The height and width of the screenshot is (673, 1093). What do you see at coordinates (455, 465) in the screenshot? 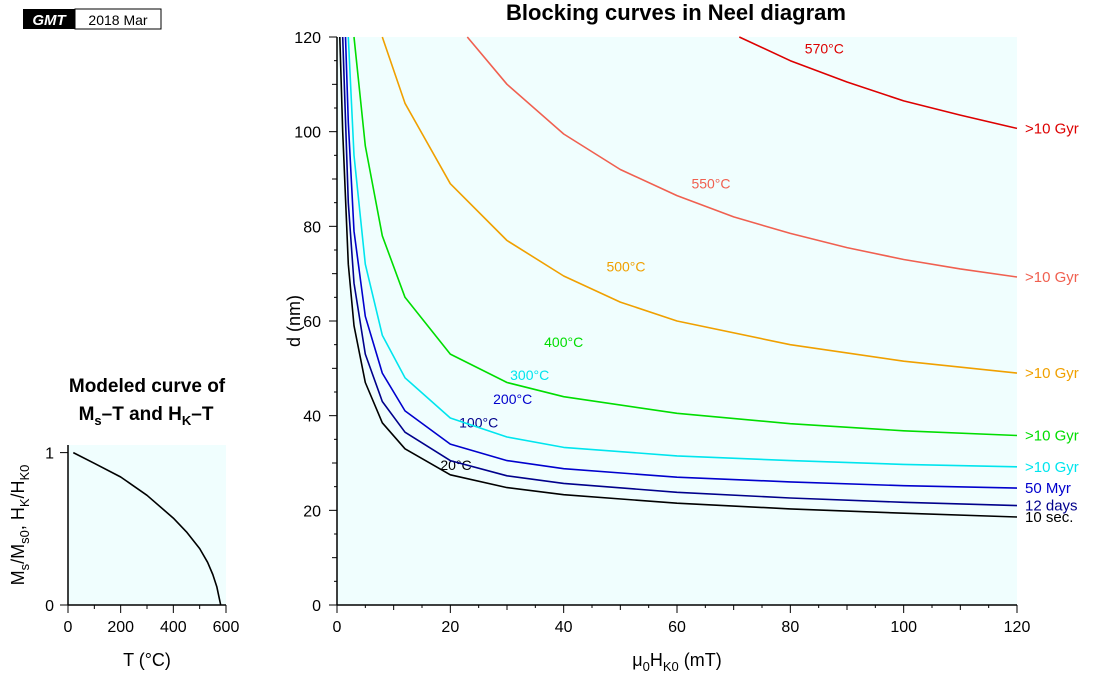
I see `main-series-label: 20°C` at bounding box center [455, 465].